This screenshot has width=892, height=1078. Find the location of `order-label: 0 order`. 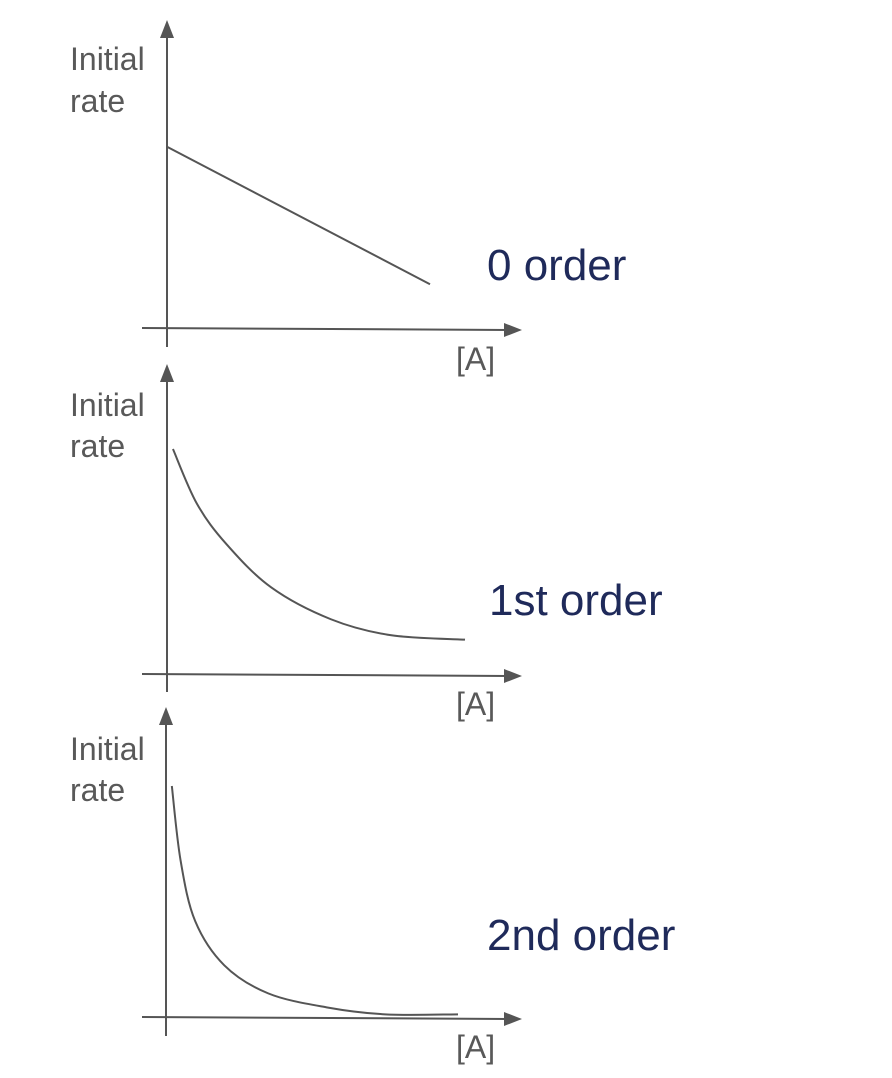

order-label: 0 order is located at coordinates (556, 265).